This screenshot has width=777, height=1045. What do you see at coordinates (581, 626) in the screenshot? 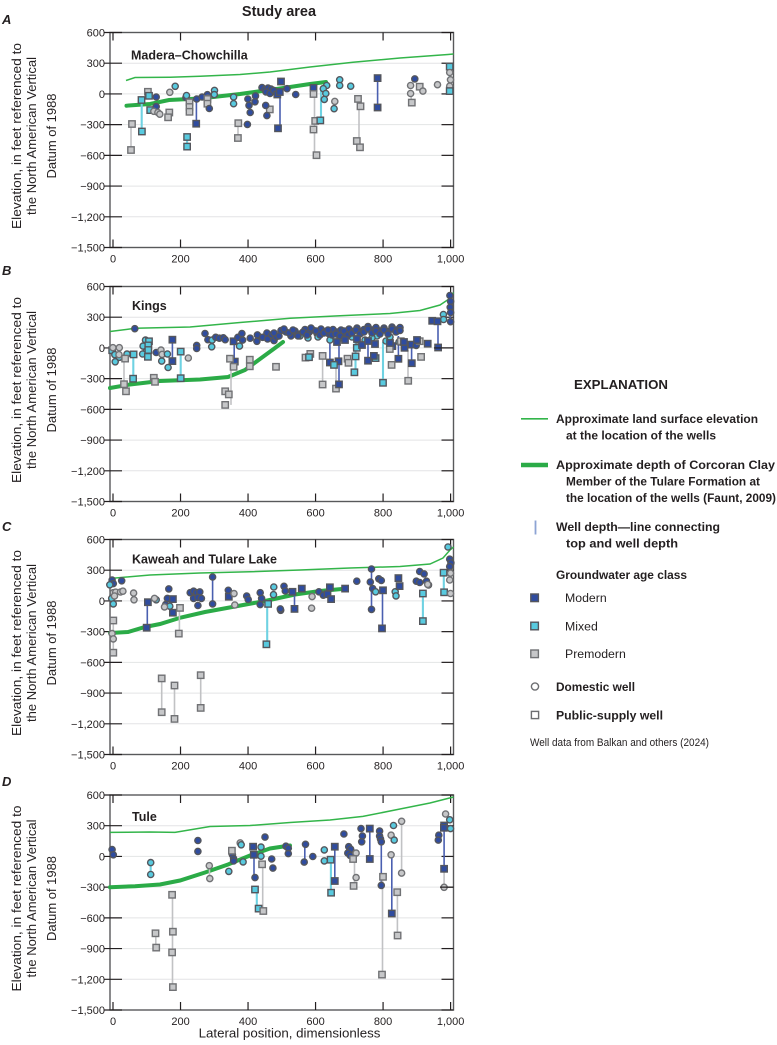
I see `svg-text: Mixed` at bounding box center [581, 626].